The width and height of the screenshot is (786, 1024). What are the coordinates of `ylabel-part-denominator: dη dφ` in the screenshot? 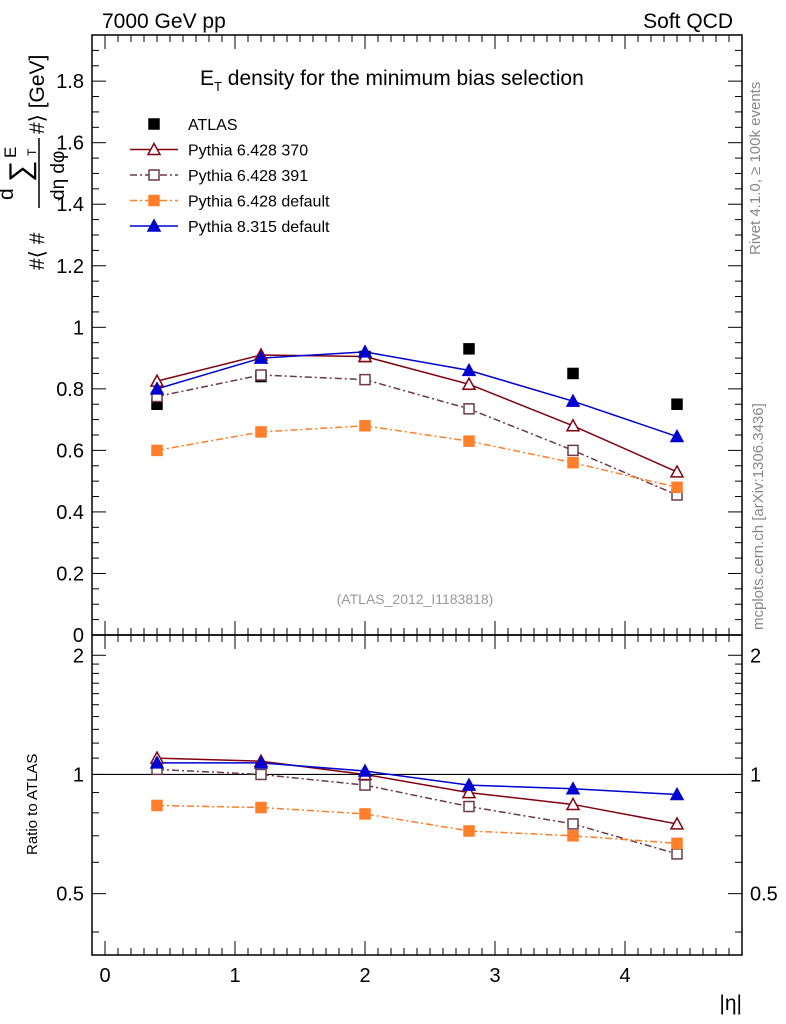 It's located at (58, 175).